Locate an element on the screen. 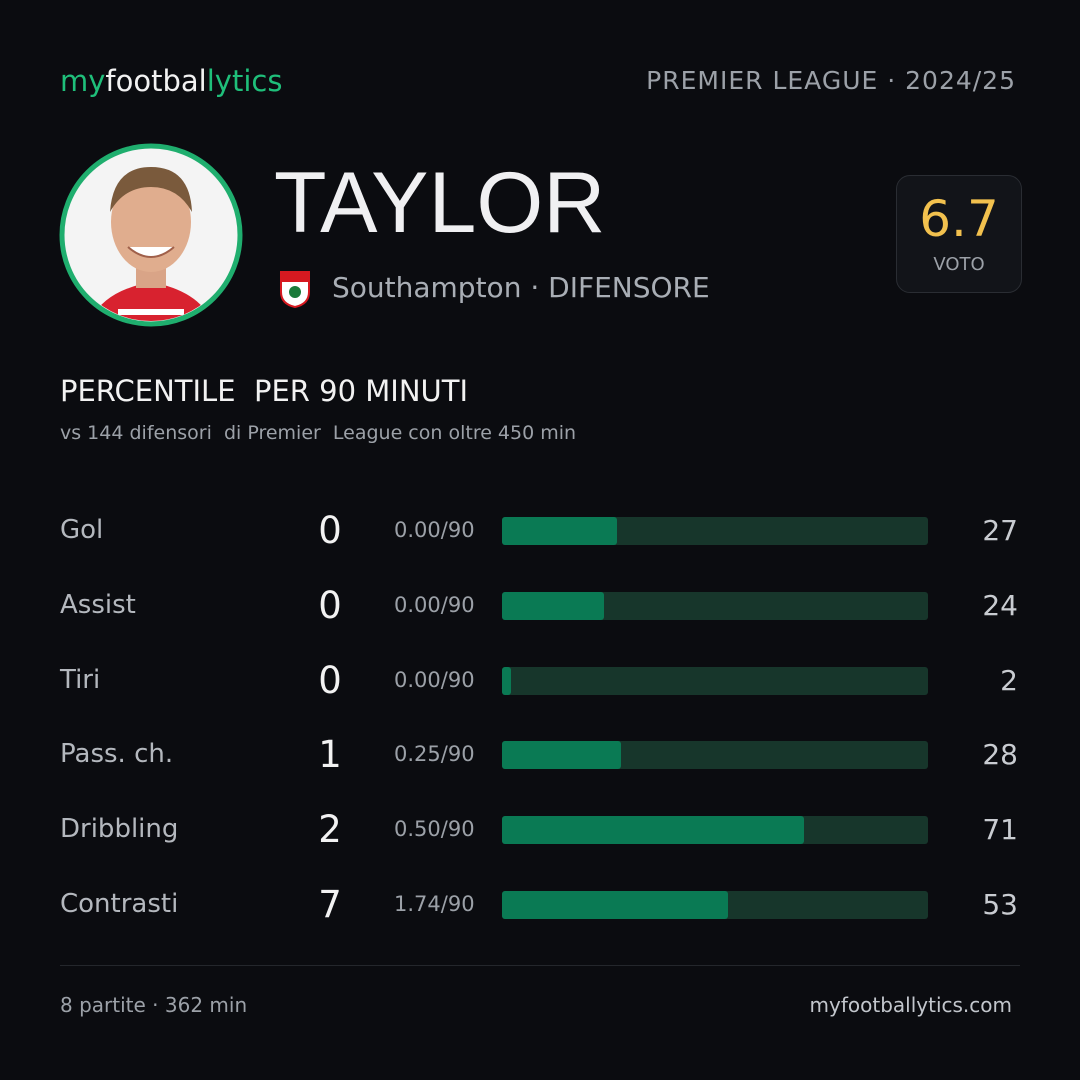 Image resolution: width=1080 pixels, height=1080 pixels. stat-label: Dribbling is located at coordinates (119, 829).